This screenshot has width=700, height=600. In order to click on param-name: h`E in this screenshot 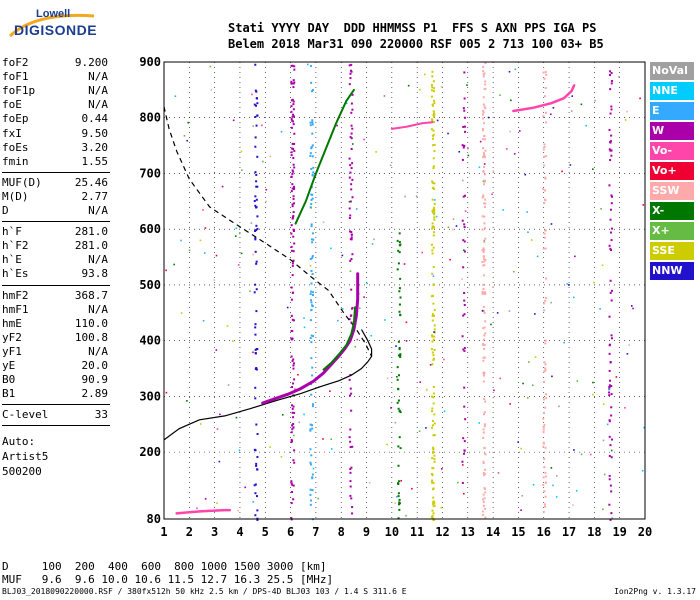, I will do `click(12, 260)`.